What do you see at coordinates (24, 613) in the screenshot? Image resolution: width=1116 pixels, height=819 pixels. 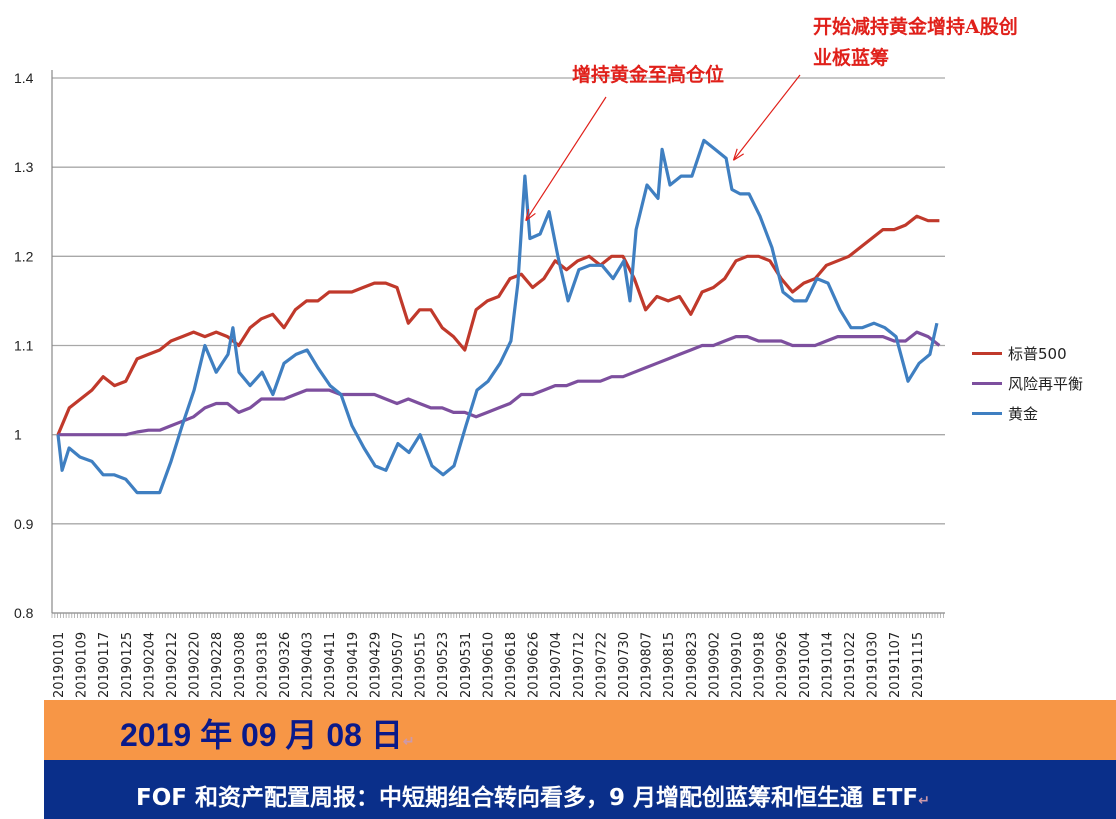 I see `y-tick-label: 0.8` at bounding box center [24, 613].